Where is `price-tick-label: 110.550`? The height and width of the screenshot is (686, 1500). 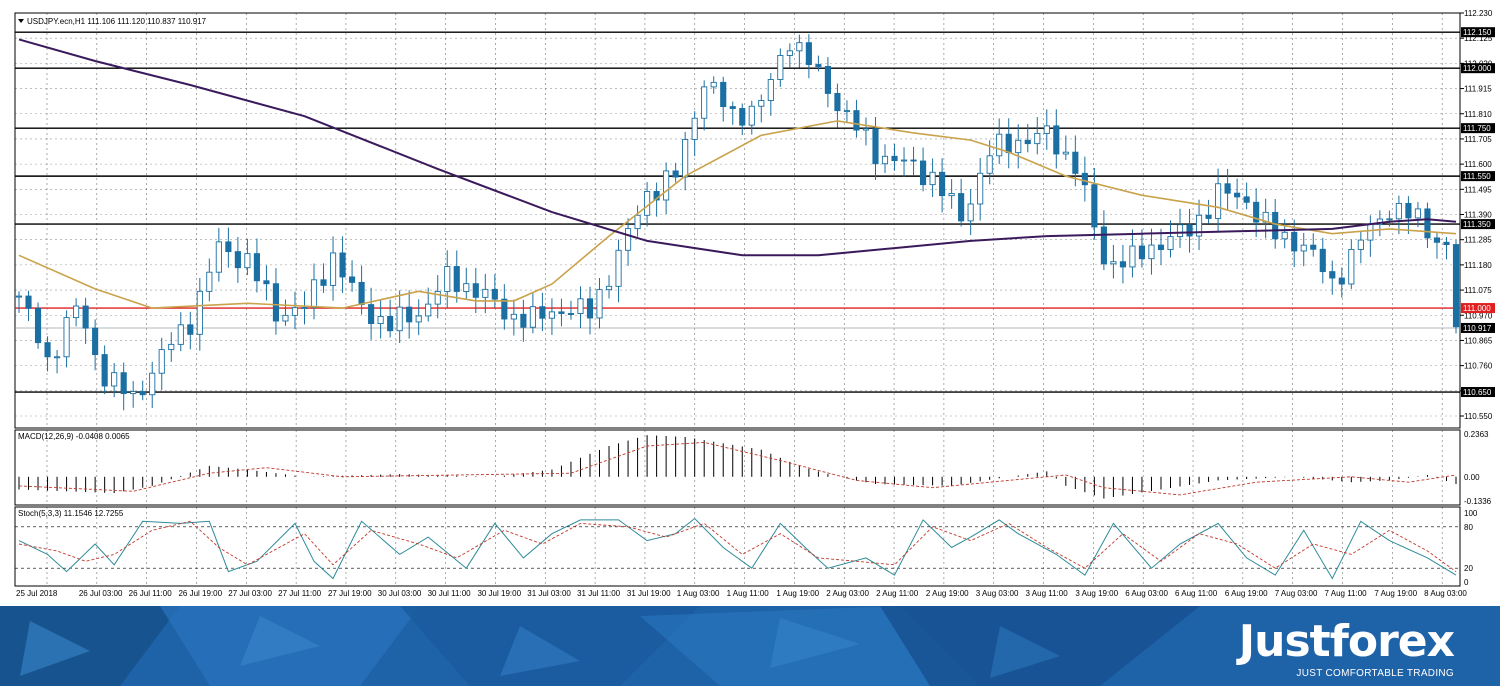 price-tick-label: 110.550 is located at coordinates (1478, 416).